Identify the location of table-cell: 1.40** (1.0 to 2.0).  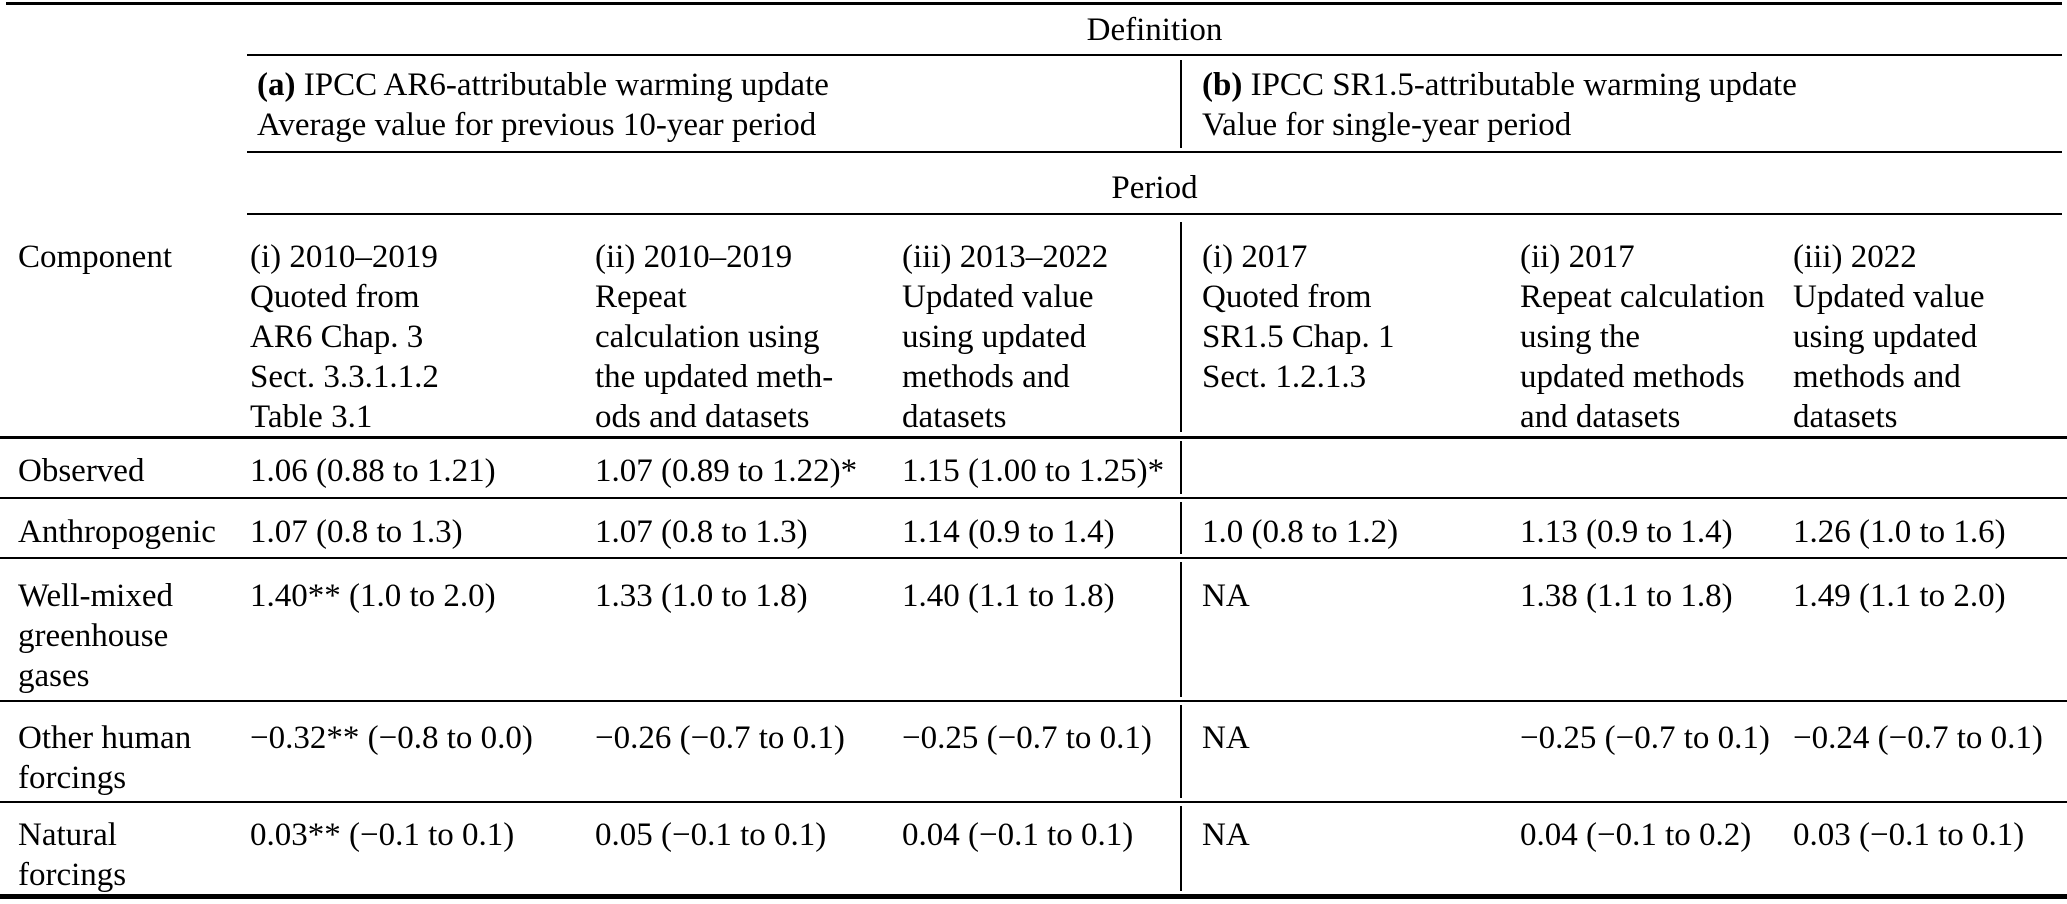
(373, 596).